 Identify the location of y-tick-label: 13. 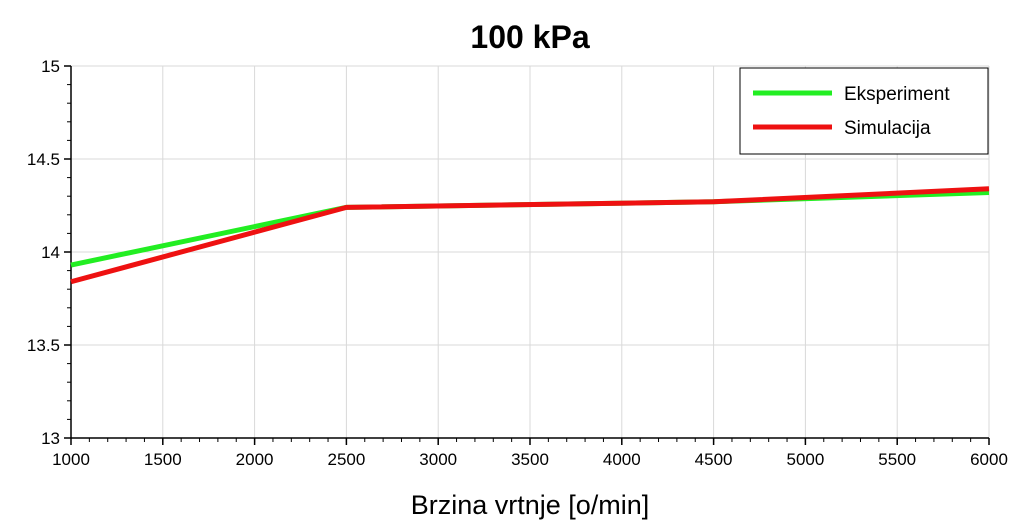
(50, 438).